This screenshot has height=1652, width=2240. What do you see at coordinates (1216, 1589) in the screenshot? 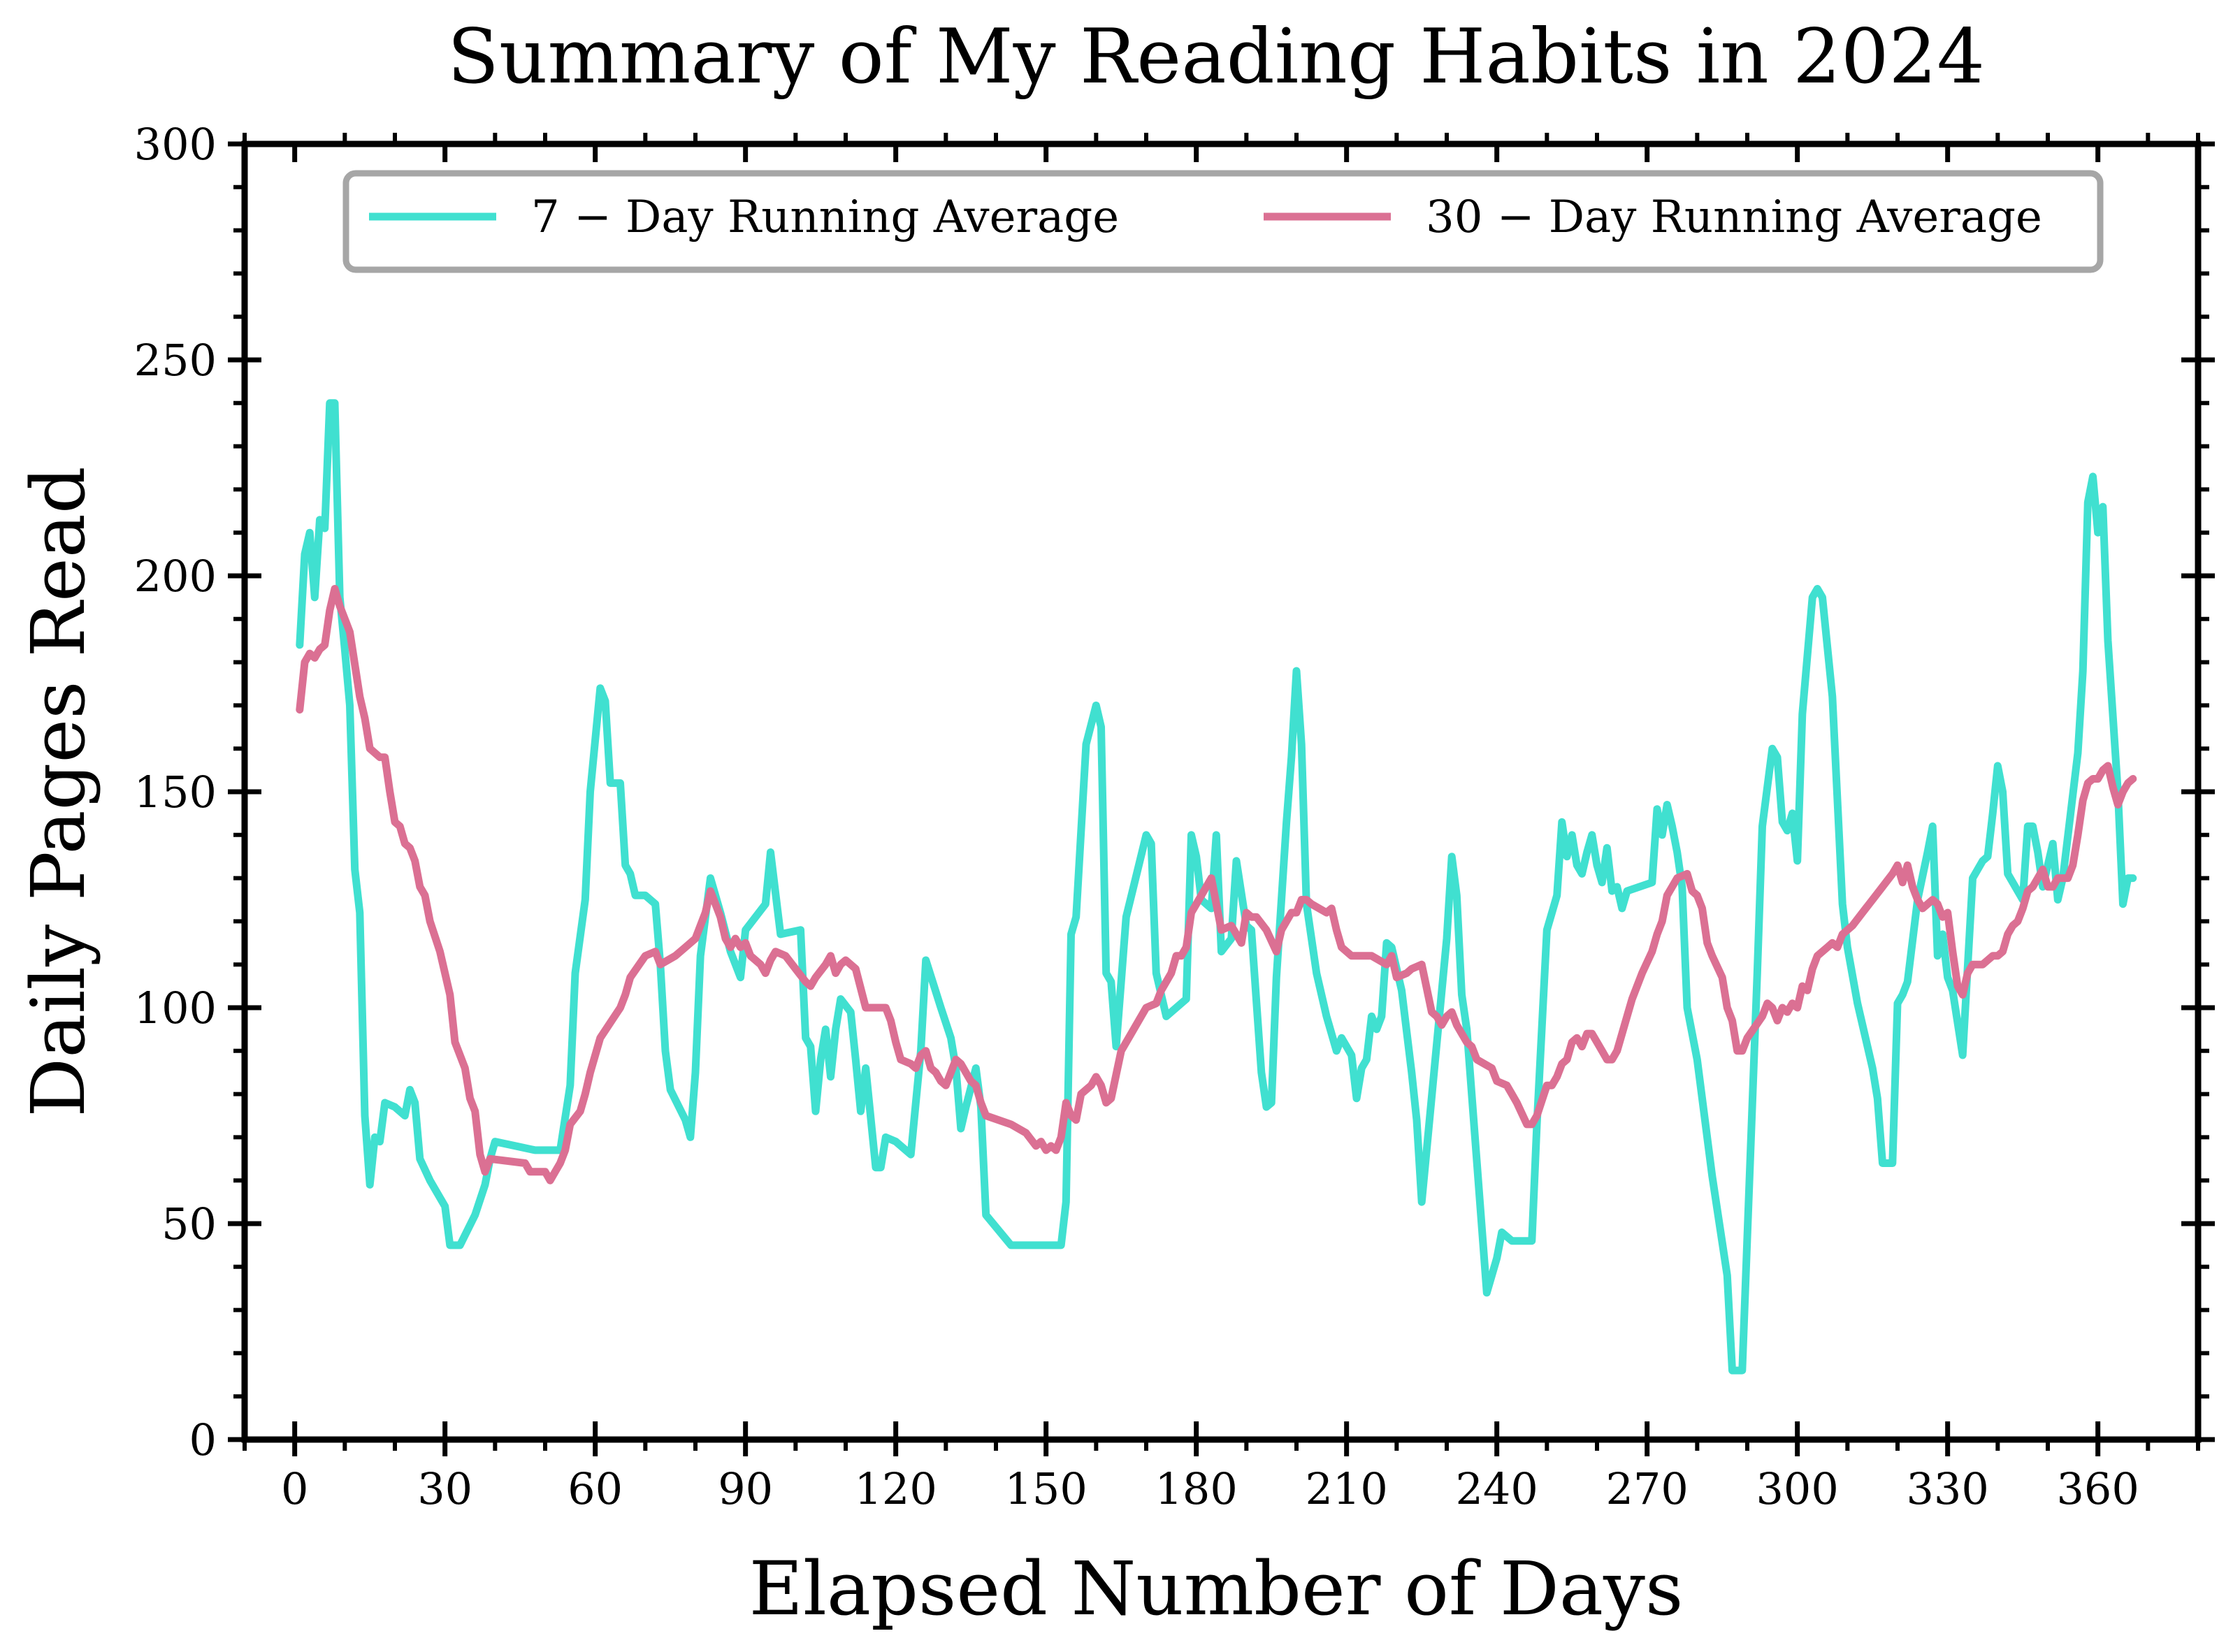
I see `x-axis-label: Elapsed Number of Days` at bounding box center [1216, 1589].